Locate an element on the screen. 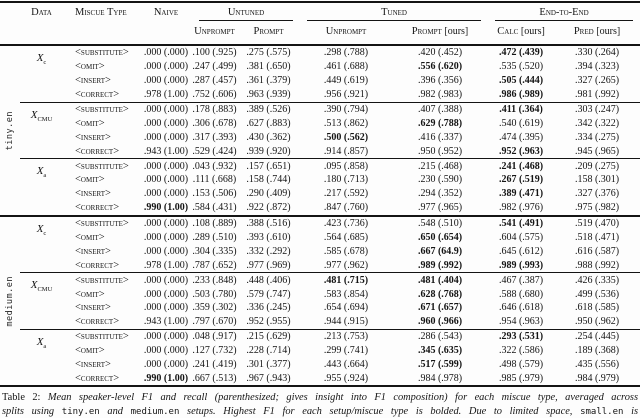  data-label: XCMU is located at coordinates (41, 130).